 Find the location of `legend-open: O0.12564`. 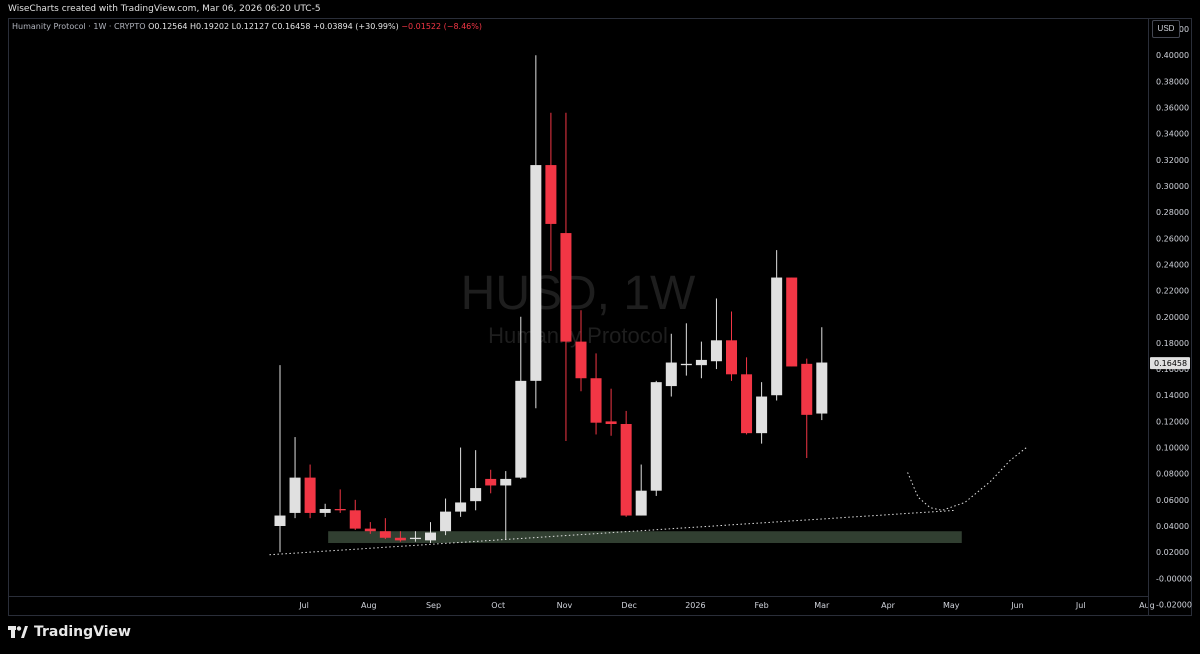

legend-open: O0.12564 is located at coordinates (168, 26).